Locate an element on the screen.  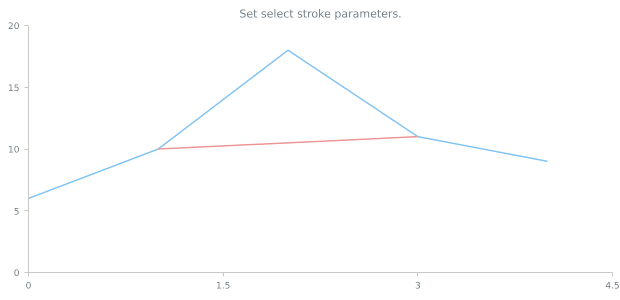
y-tick-label: 10 is located at coordinates (14, 151).